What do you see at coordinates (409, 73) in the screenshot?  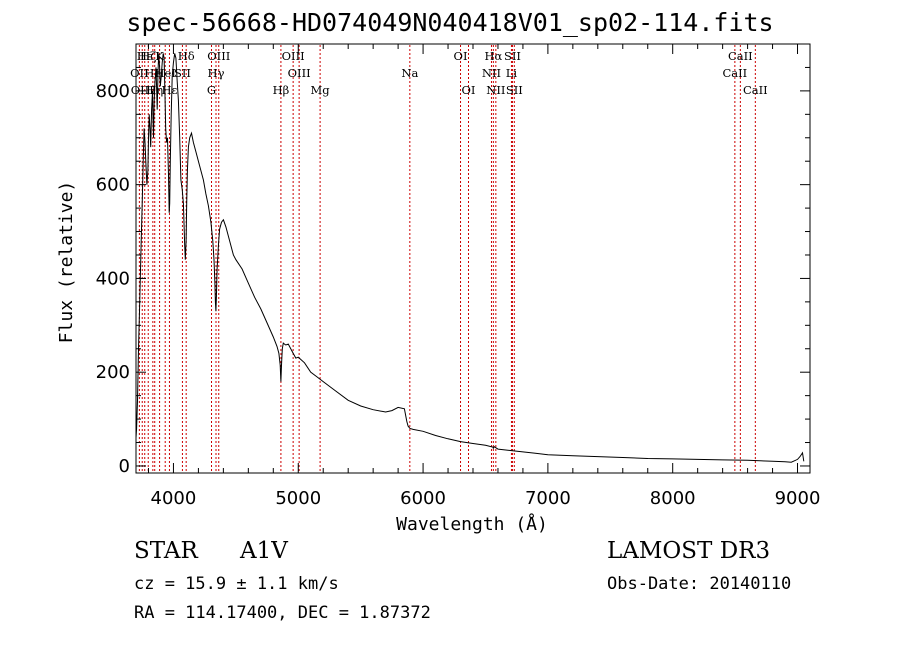 I see `line-marker-label: Na` at bounding box center [409, 73].